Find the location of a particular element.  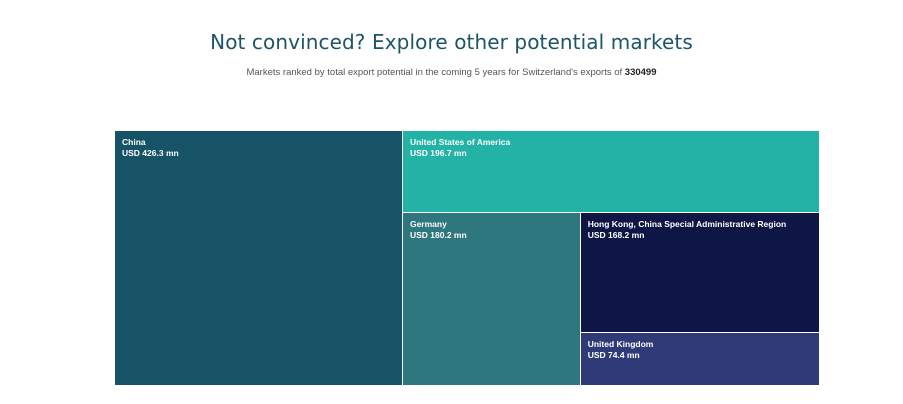

treemap-cell-value: USD 74.4 mn is located at coordinates (613, 354).